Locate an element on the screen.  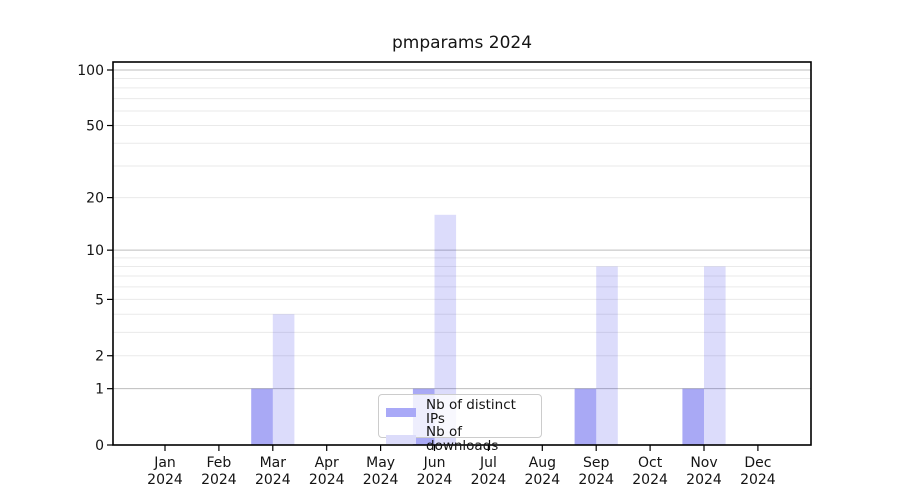
x-tick-label-year-may: 2024 is located at coordinates (381, 480).